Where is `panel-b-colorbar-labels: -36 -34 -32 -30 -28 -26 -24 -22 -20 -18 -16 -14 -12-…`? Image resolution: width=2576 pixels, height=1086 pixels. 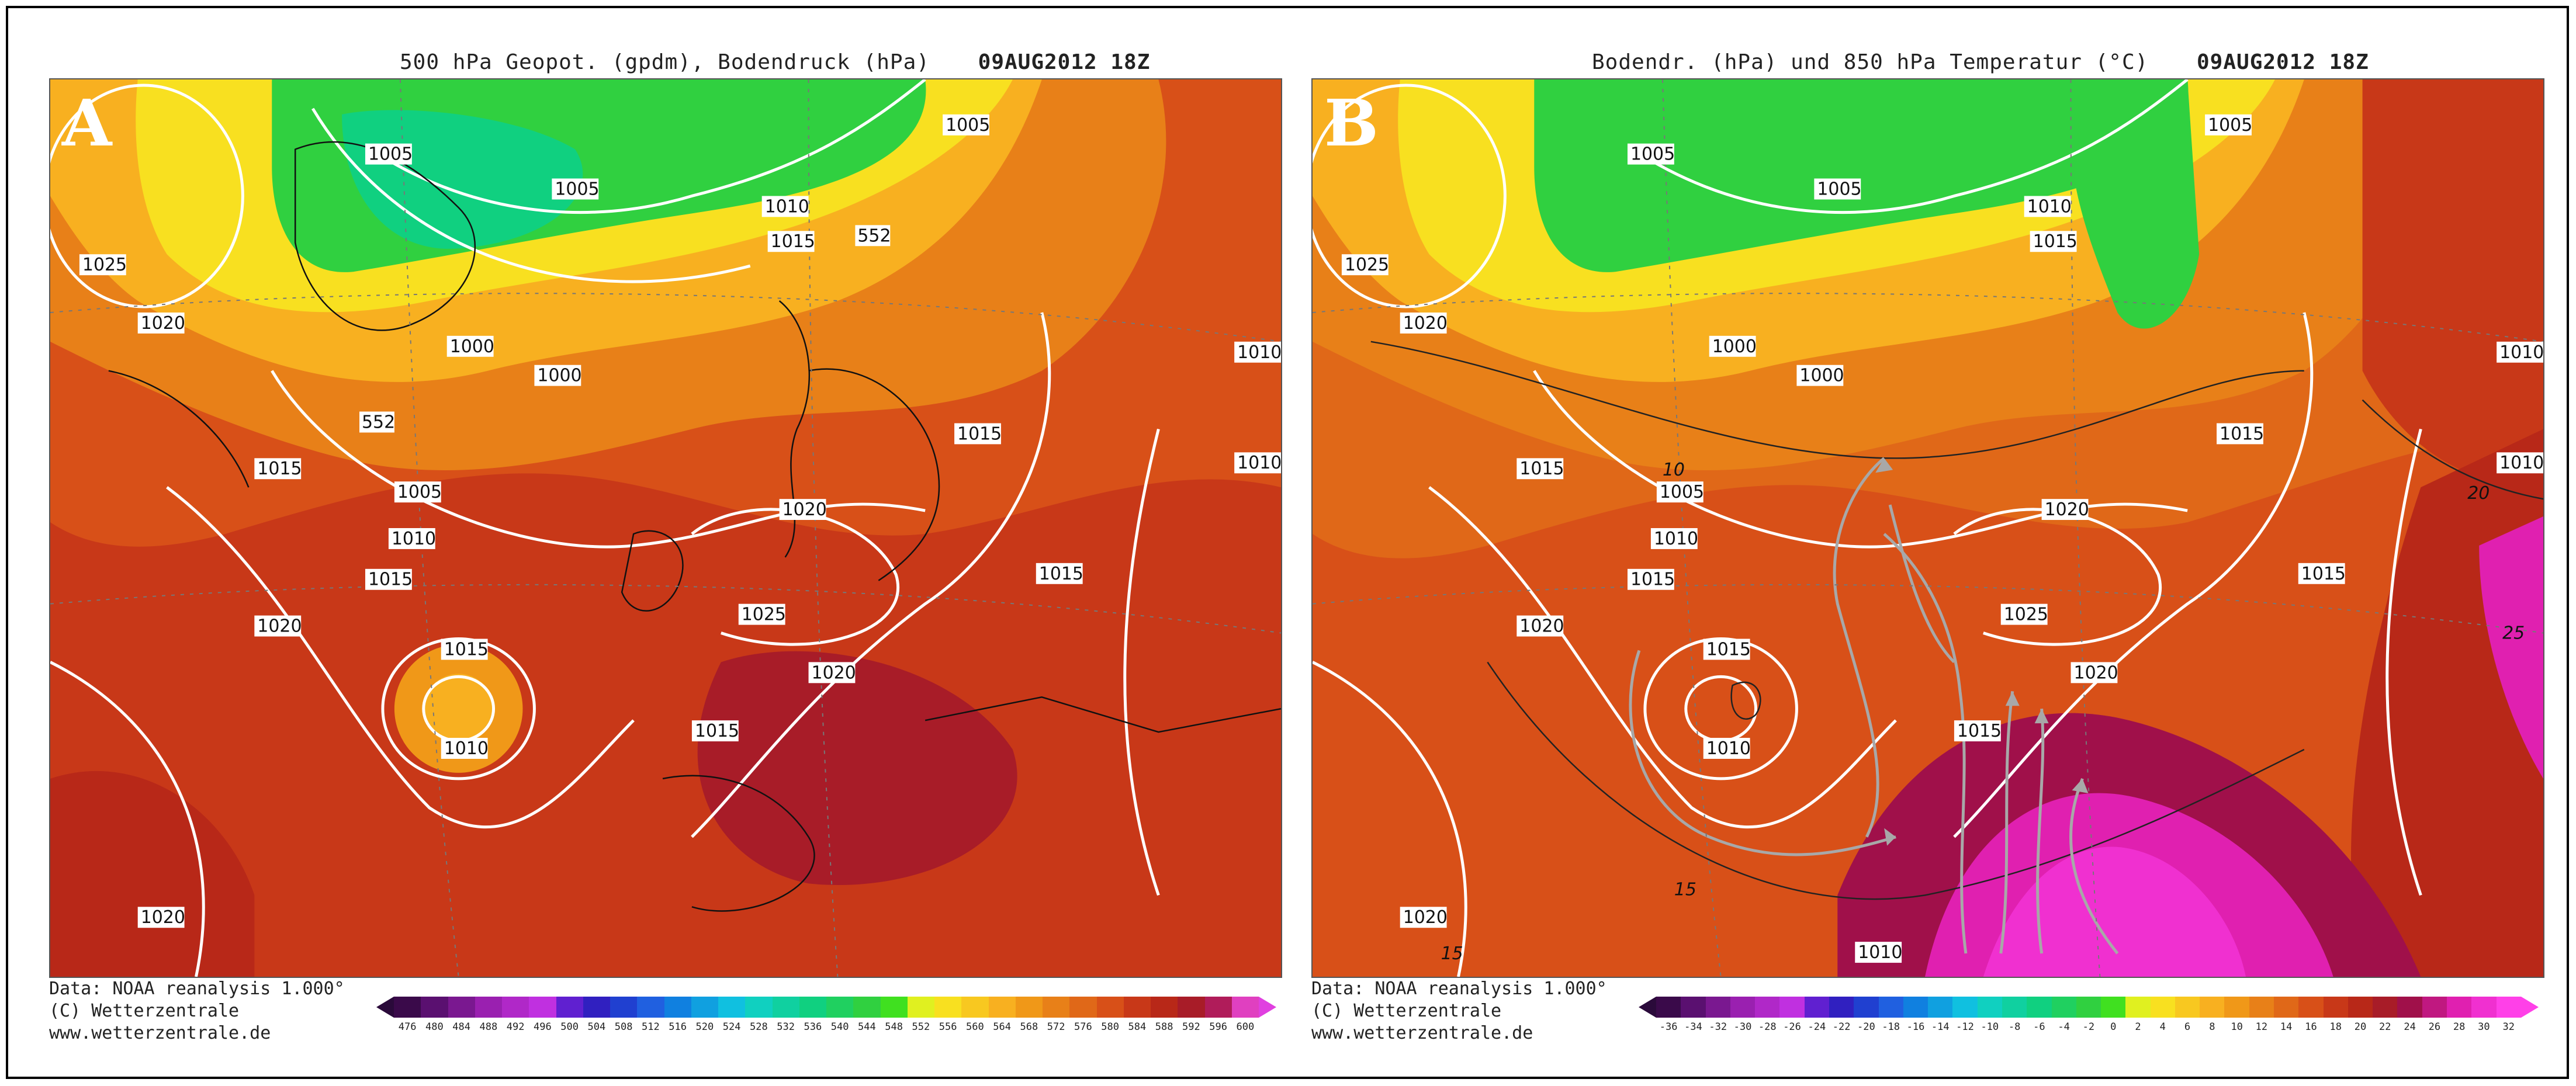
panel-b-colorbar-labels: -36 -34 -32 -30 -28 -26 -24 -22 -20 -18 -16 -14 -12-… is located at coordinates (2089, 1027).